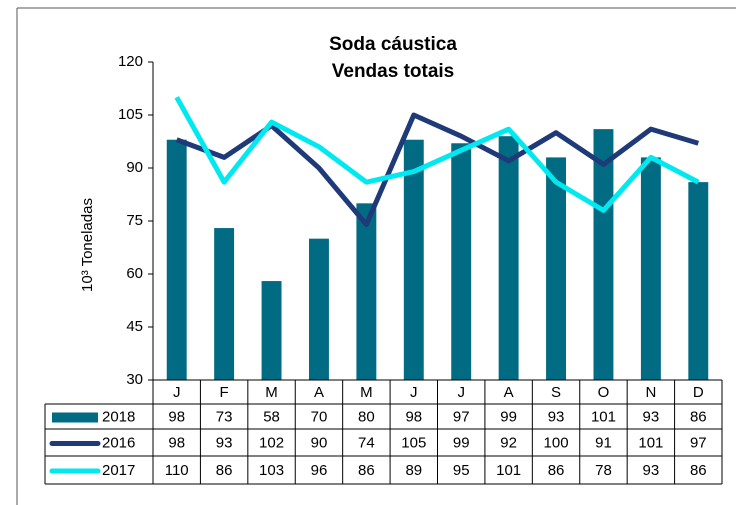 The width and height of the screenshot is (736, 505). I want to click on table-value: 78, so click(603, 470).